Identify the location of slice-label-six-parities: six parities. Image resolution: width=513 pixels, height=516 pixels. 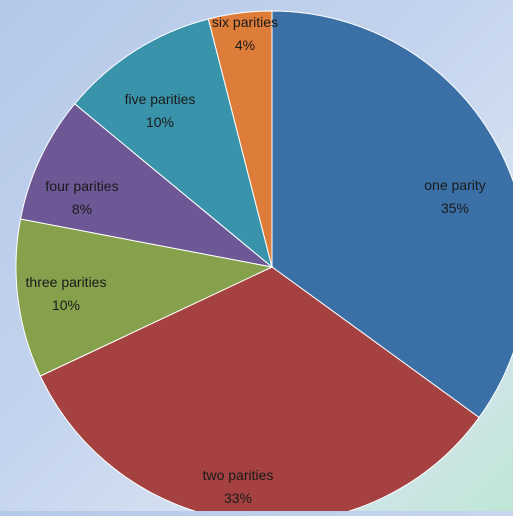
(245, 22).